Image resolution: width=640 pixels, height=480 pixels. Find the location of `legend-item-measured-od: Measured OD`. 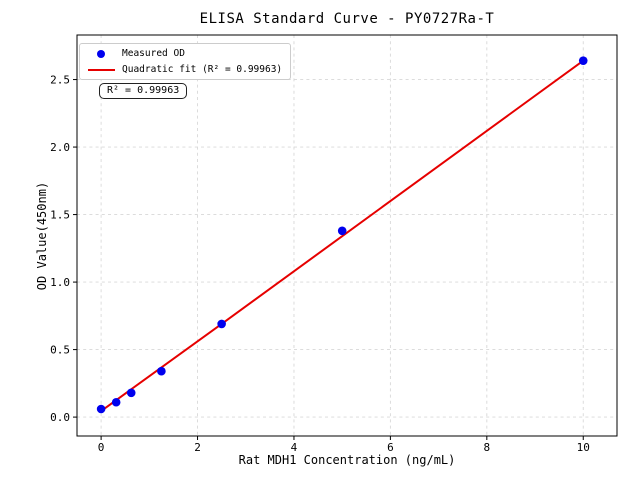

legend-item-measured-od: Measured OD is located at coordinates (183, 53).